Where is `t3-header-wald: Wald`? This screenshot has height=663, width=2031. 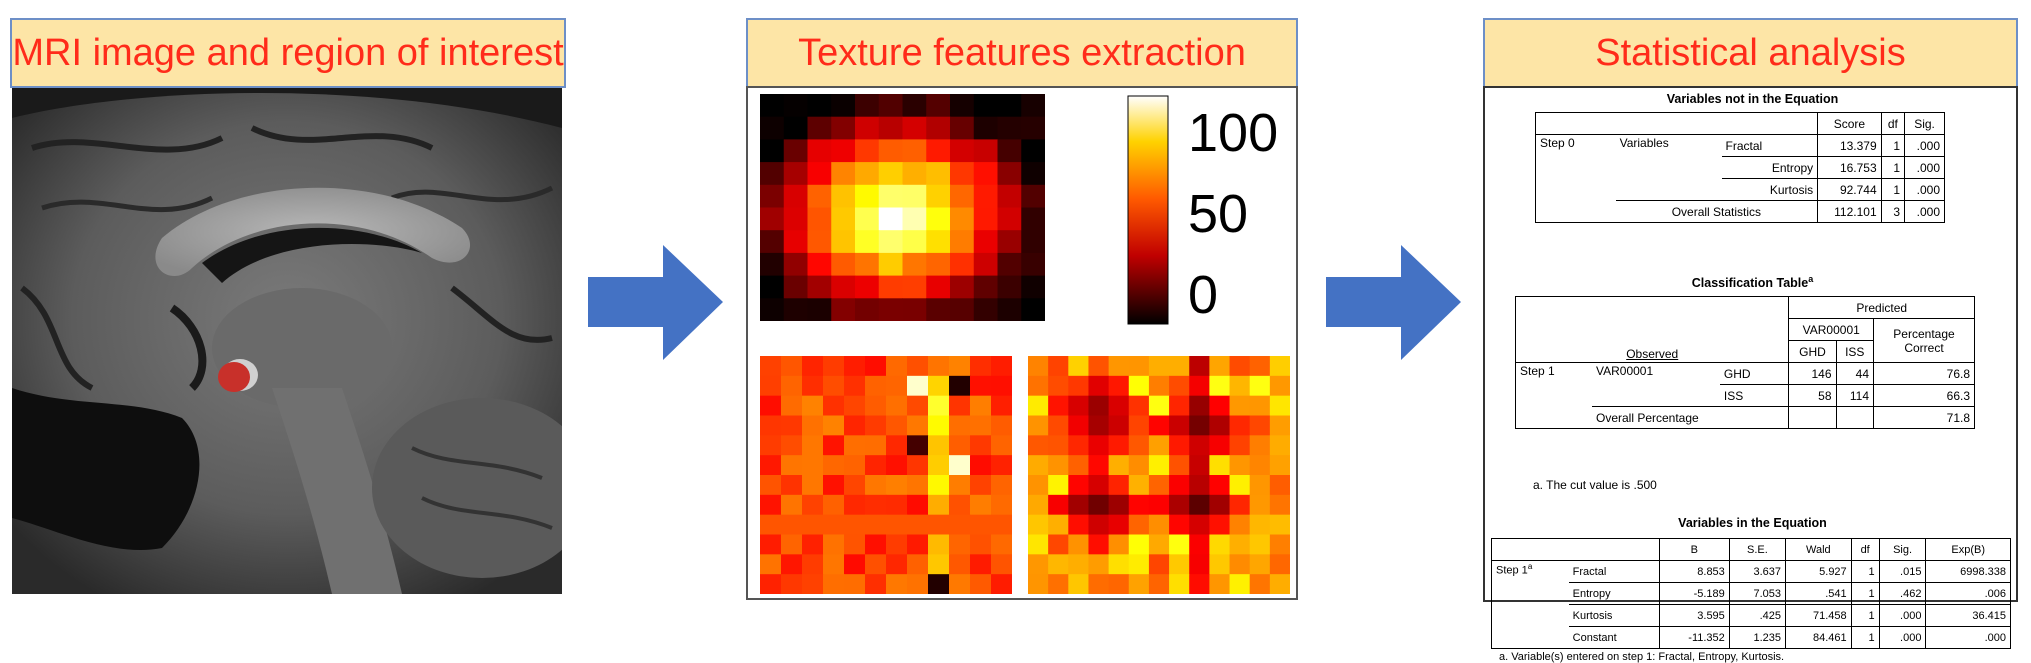 t3-header-wald: Wald is located at coordinates (1818, 549).